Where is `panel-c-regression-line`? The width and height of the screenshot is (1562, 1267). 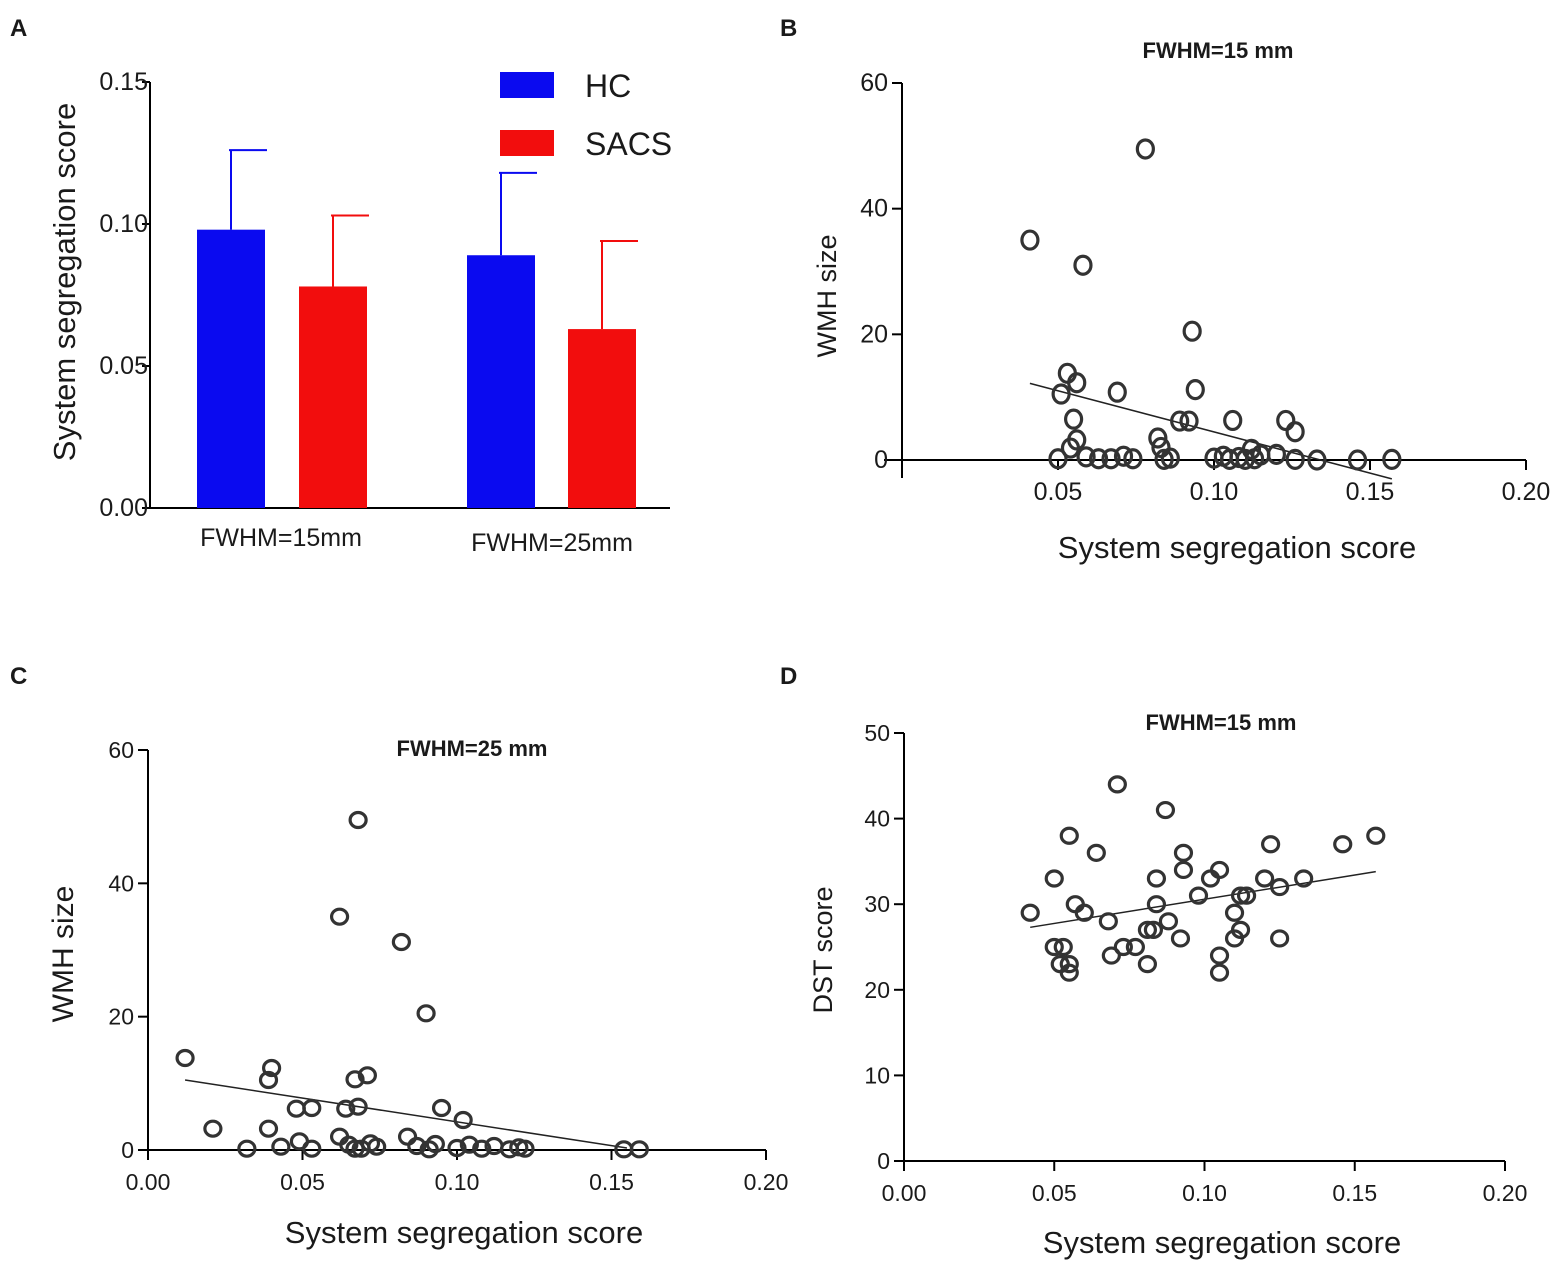 panel-c-regression-line is located at coordinates (406, 1114).